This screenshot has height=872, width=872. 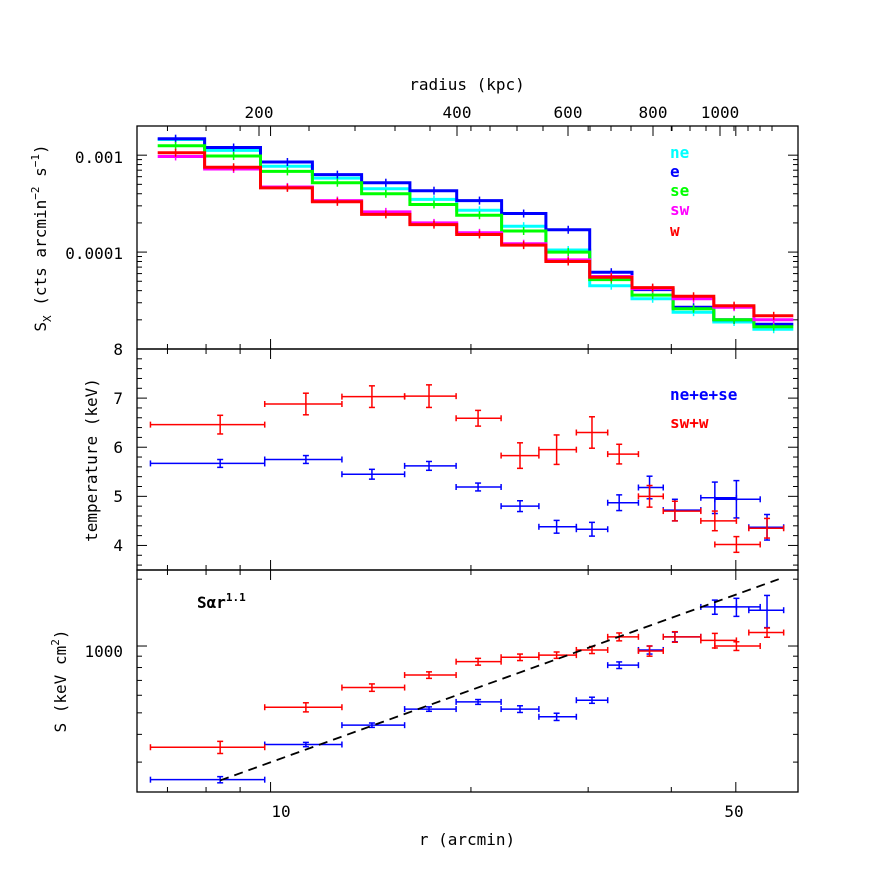 I want to click on temp-y-axis-title: temperature (keV), so click(x=91, y=460).